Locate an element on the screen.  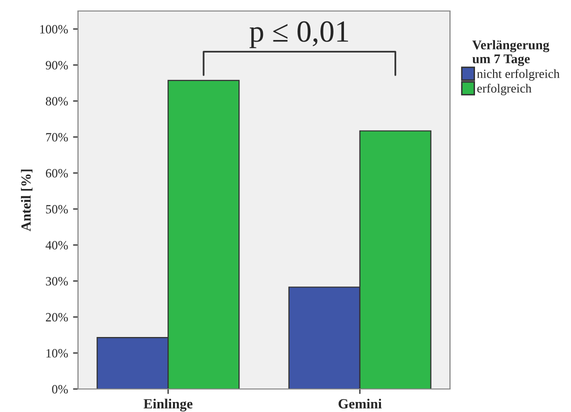
x-tick-label: Einlinge is located at coordinates (168, 405).